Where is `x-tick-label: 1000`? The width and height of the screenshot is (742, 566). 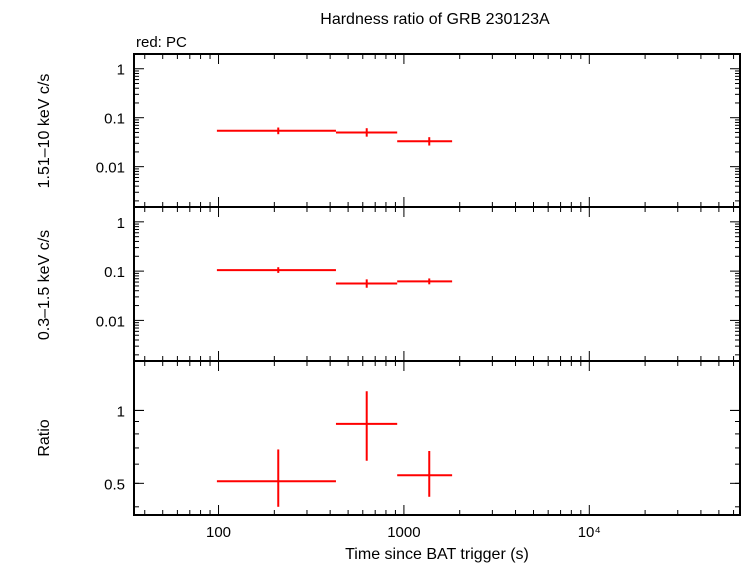 x-tick-label: 1000 is located at coordinates (403, 532).